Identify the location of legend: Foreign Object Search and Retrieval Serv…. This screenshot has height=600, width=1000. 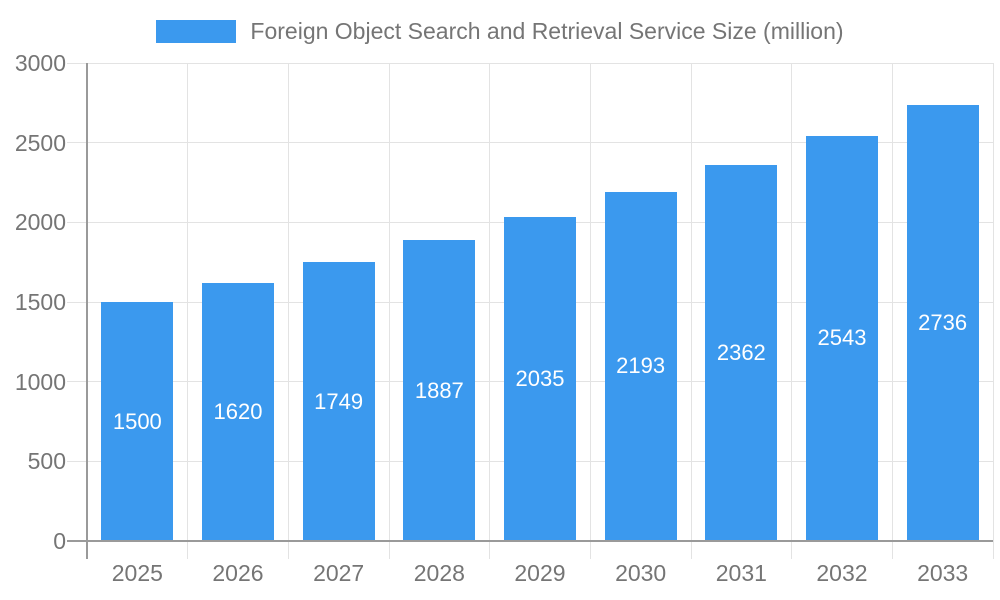
(500, 31).